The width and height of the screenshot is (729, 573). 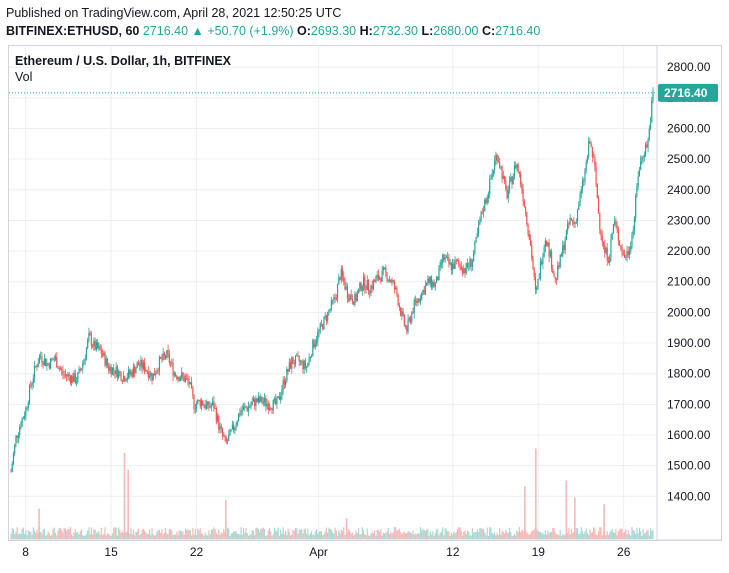 What do you see at coordinates (488, 31) in the screenshot?
I see `close-label: C:` at bounding box center [488, 31].